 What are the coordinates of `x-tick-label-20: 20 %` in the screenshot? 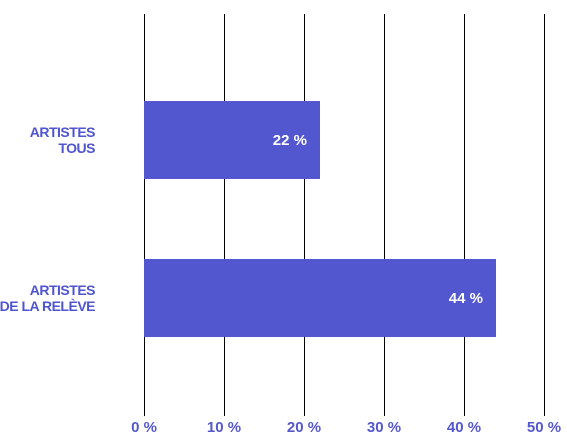 It's located at (304, 427).